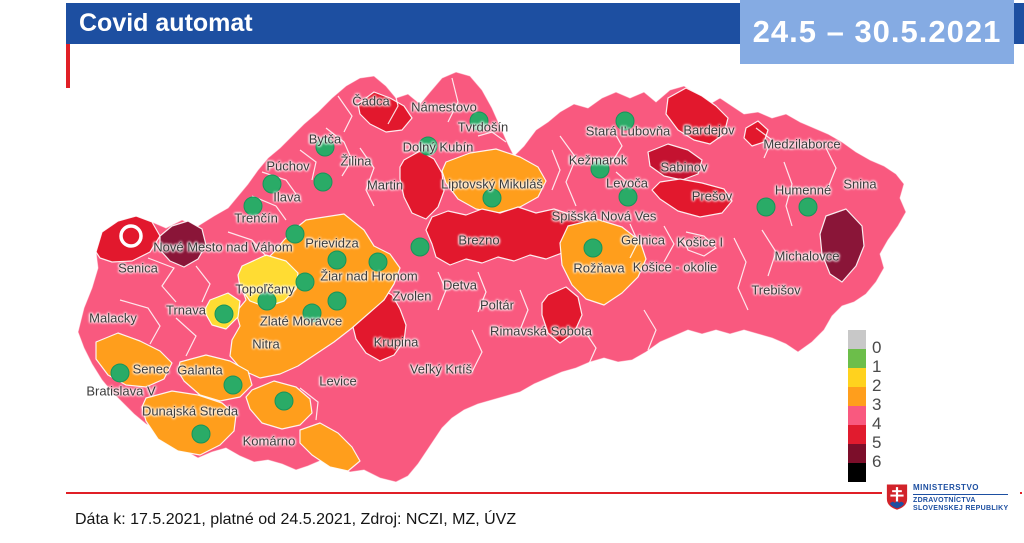 This screenshot has height=543, width=1024. I want to click on district-label: Trnava, so click(186, 310).